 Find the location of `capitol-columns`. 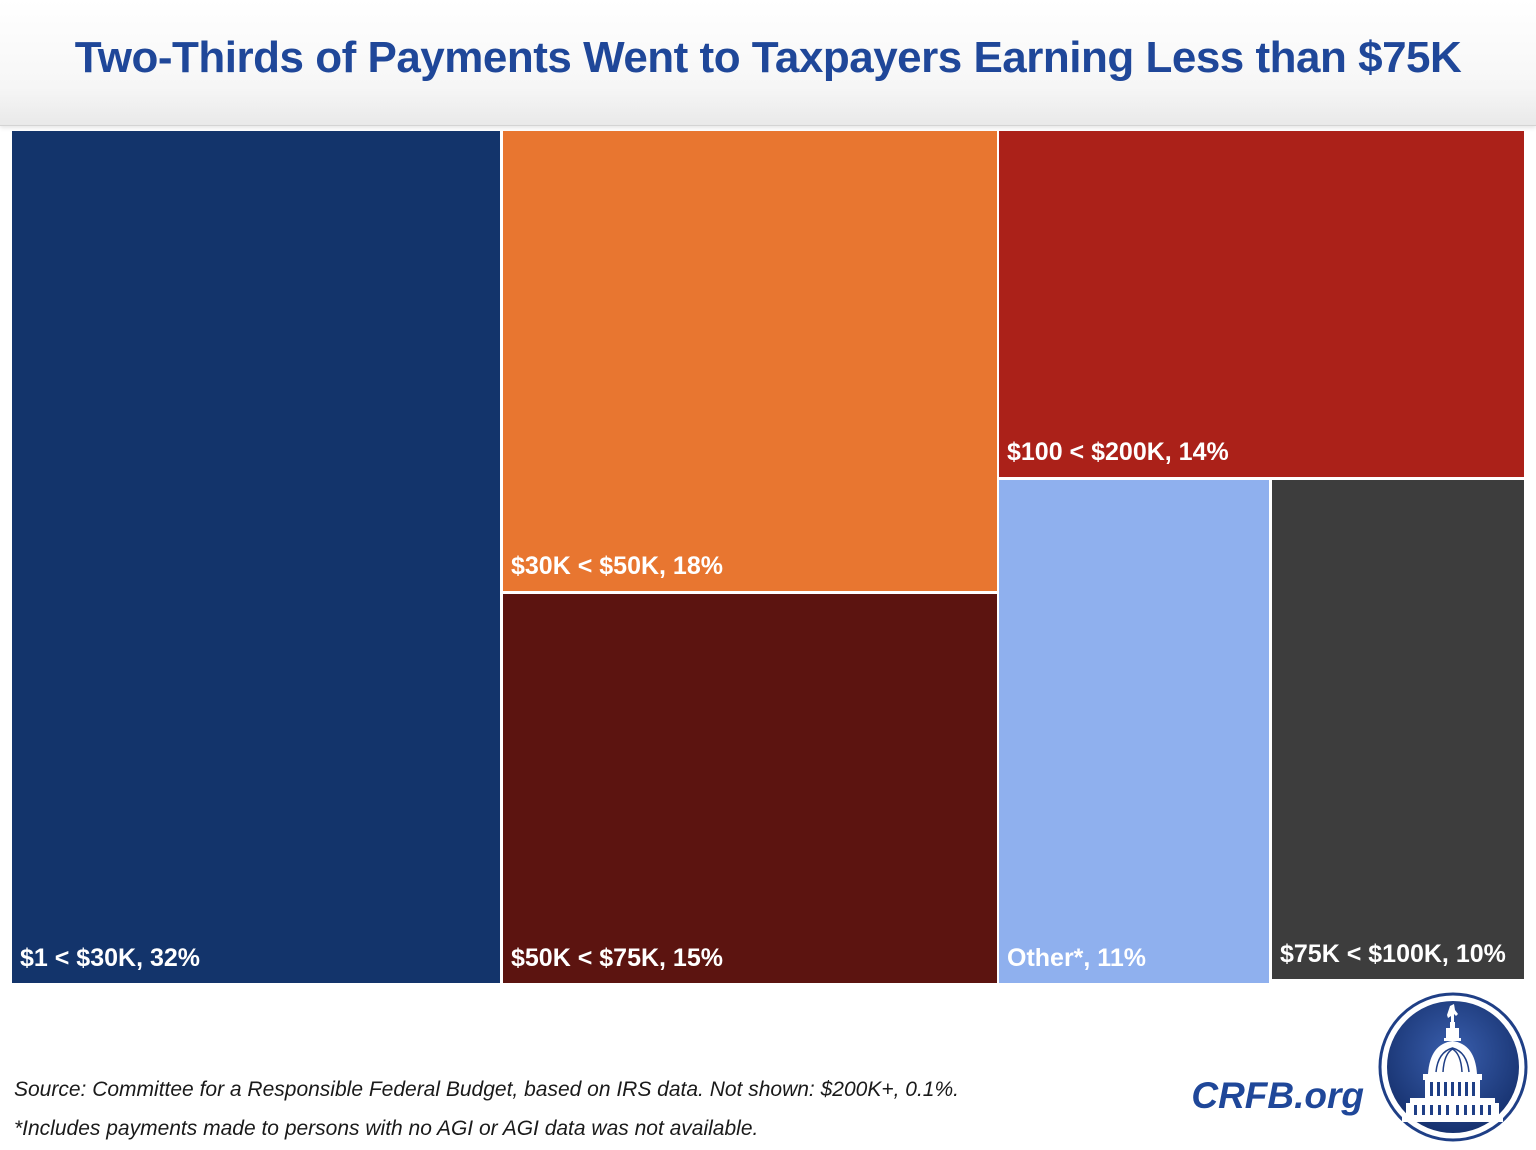

capitol-columns is located at coordinates (1452, 1081).